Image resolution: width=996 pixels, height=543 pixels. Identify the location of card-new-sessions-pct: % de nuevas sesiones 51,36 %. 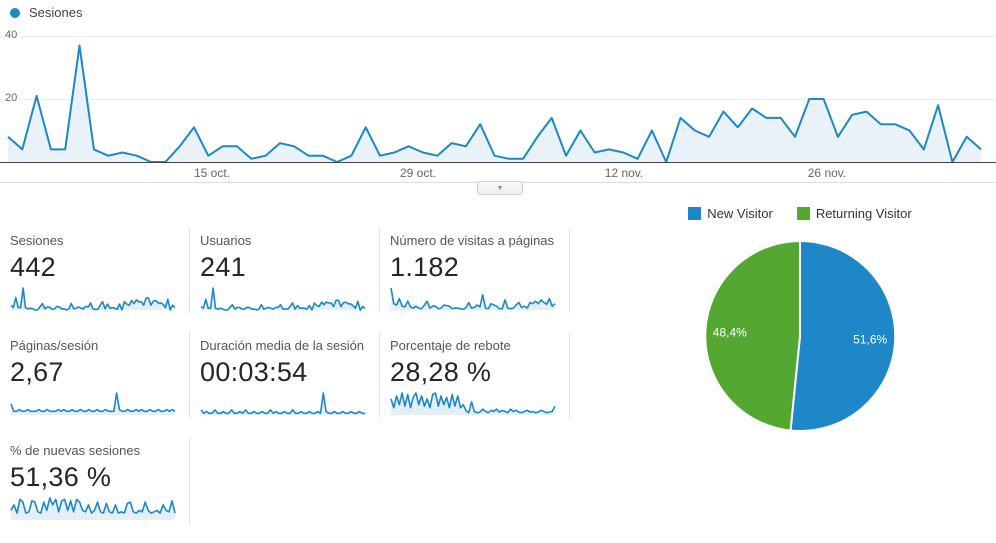
(95, 480).